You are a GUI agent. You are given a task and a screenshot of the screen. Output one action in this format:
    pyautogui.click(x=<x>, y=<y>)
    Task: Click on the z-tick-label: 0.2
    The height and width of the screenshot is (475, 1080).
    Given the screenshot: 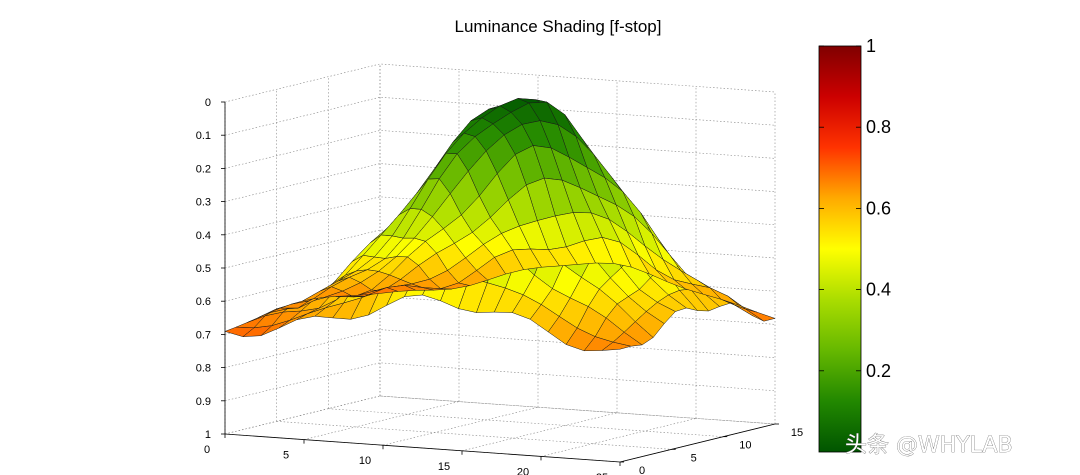 What is the action you would take?
    pyautogui.click(x=203, y=169)
    